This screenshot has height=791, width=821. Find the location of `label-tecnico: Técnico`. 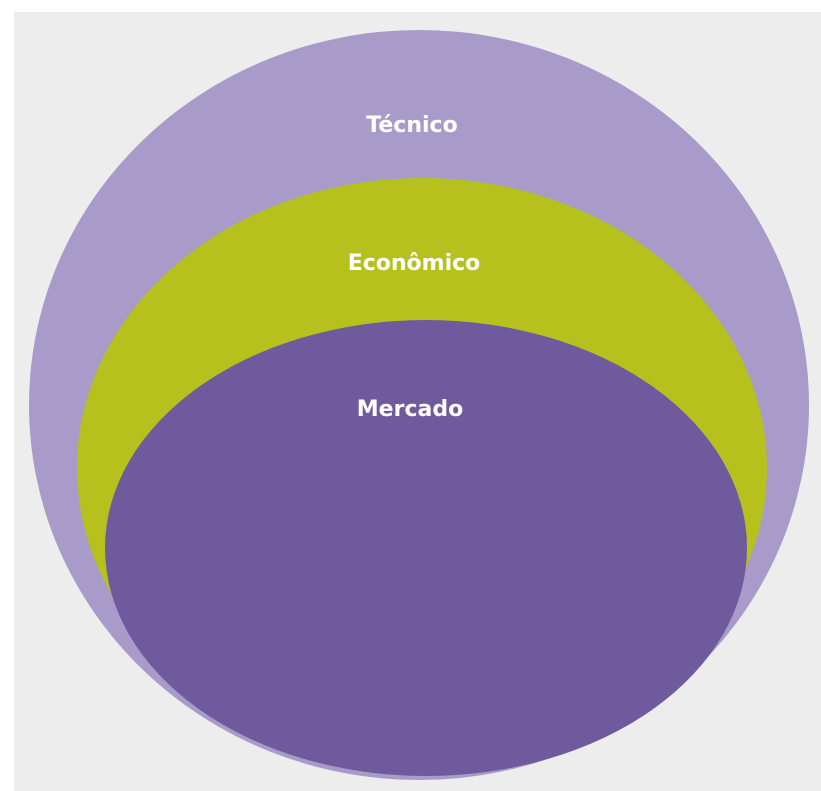

label-tecnico: Técnico is located at coordinates (411, 125).